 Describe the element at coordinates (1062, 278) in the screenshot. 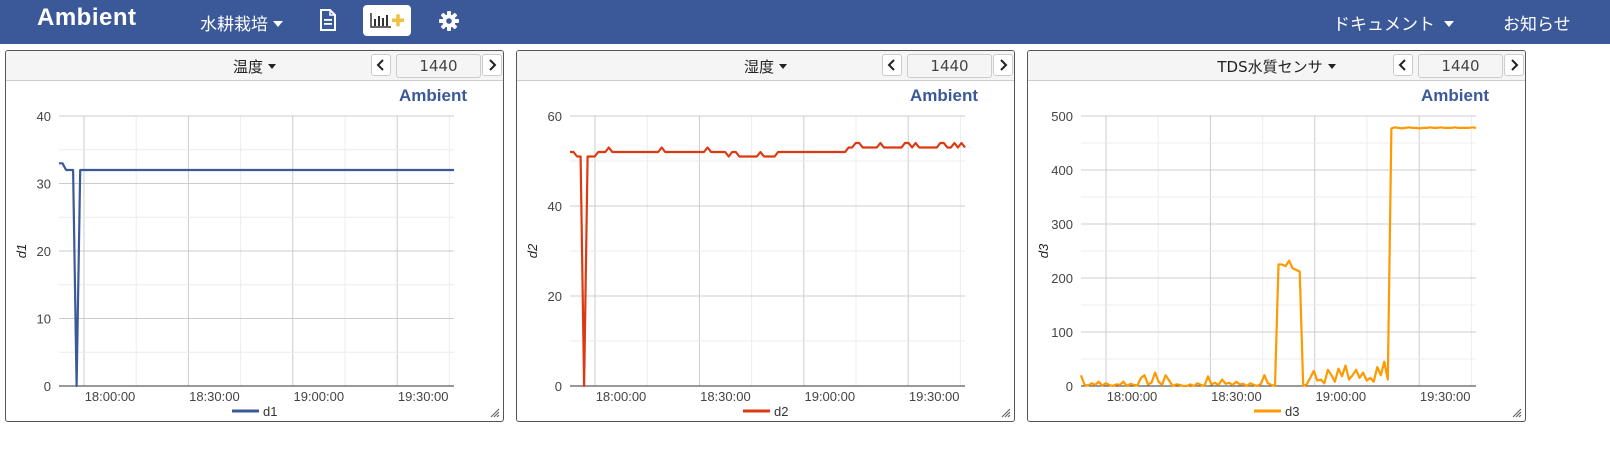

I see `y-tick-label: 200` at that location.